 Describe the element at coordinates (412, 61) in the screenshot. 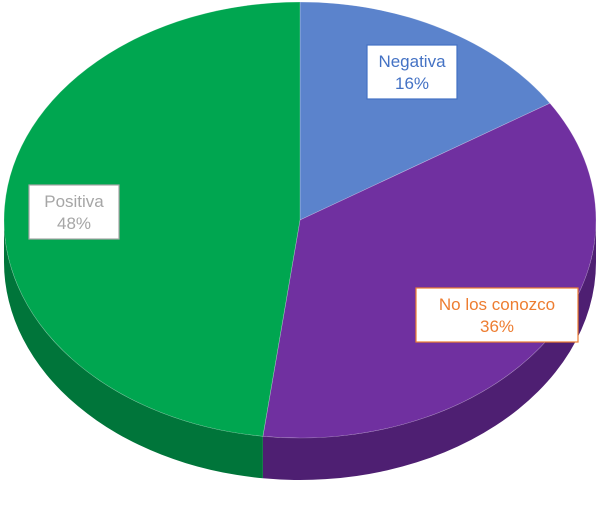

I see `data-label-category: Negativa` at that location.